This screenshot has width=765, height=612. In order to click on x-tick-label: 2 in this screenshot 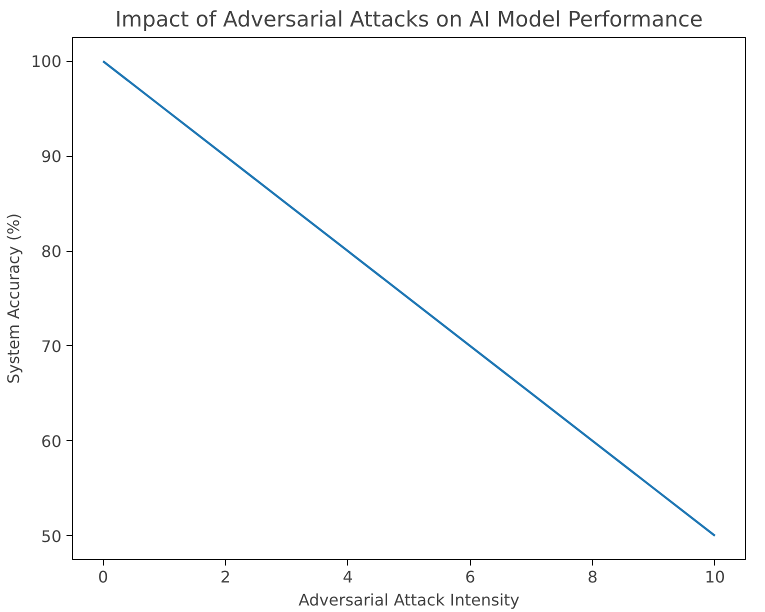, I will do `click(225, 577)`.